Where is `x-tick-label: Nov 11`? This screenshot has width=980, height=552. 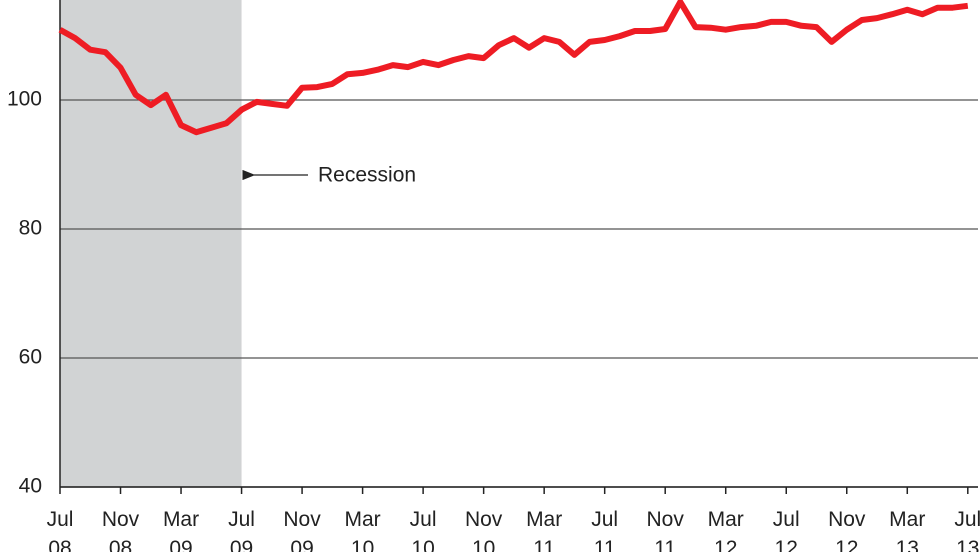 x-tick-label: Nov 11 is located at coordinates (665, 530).